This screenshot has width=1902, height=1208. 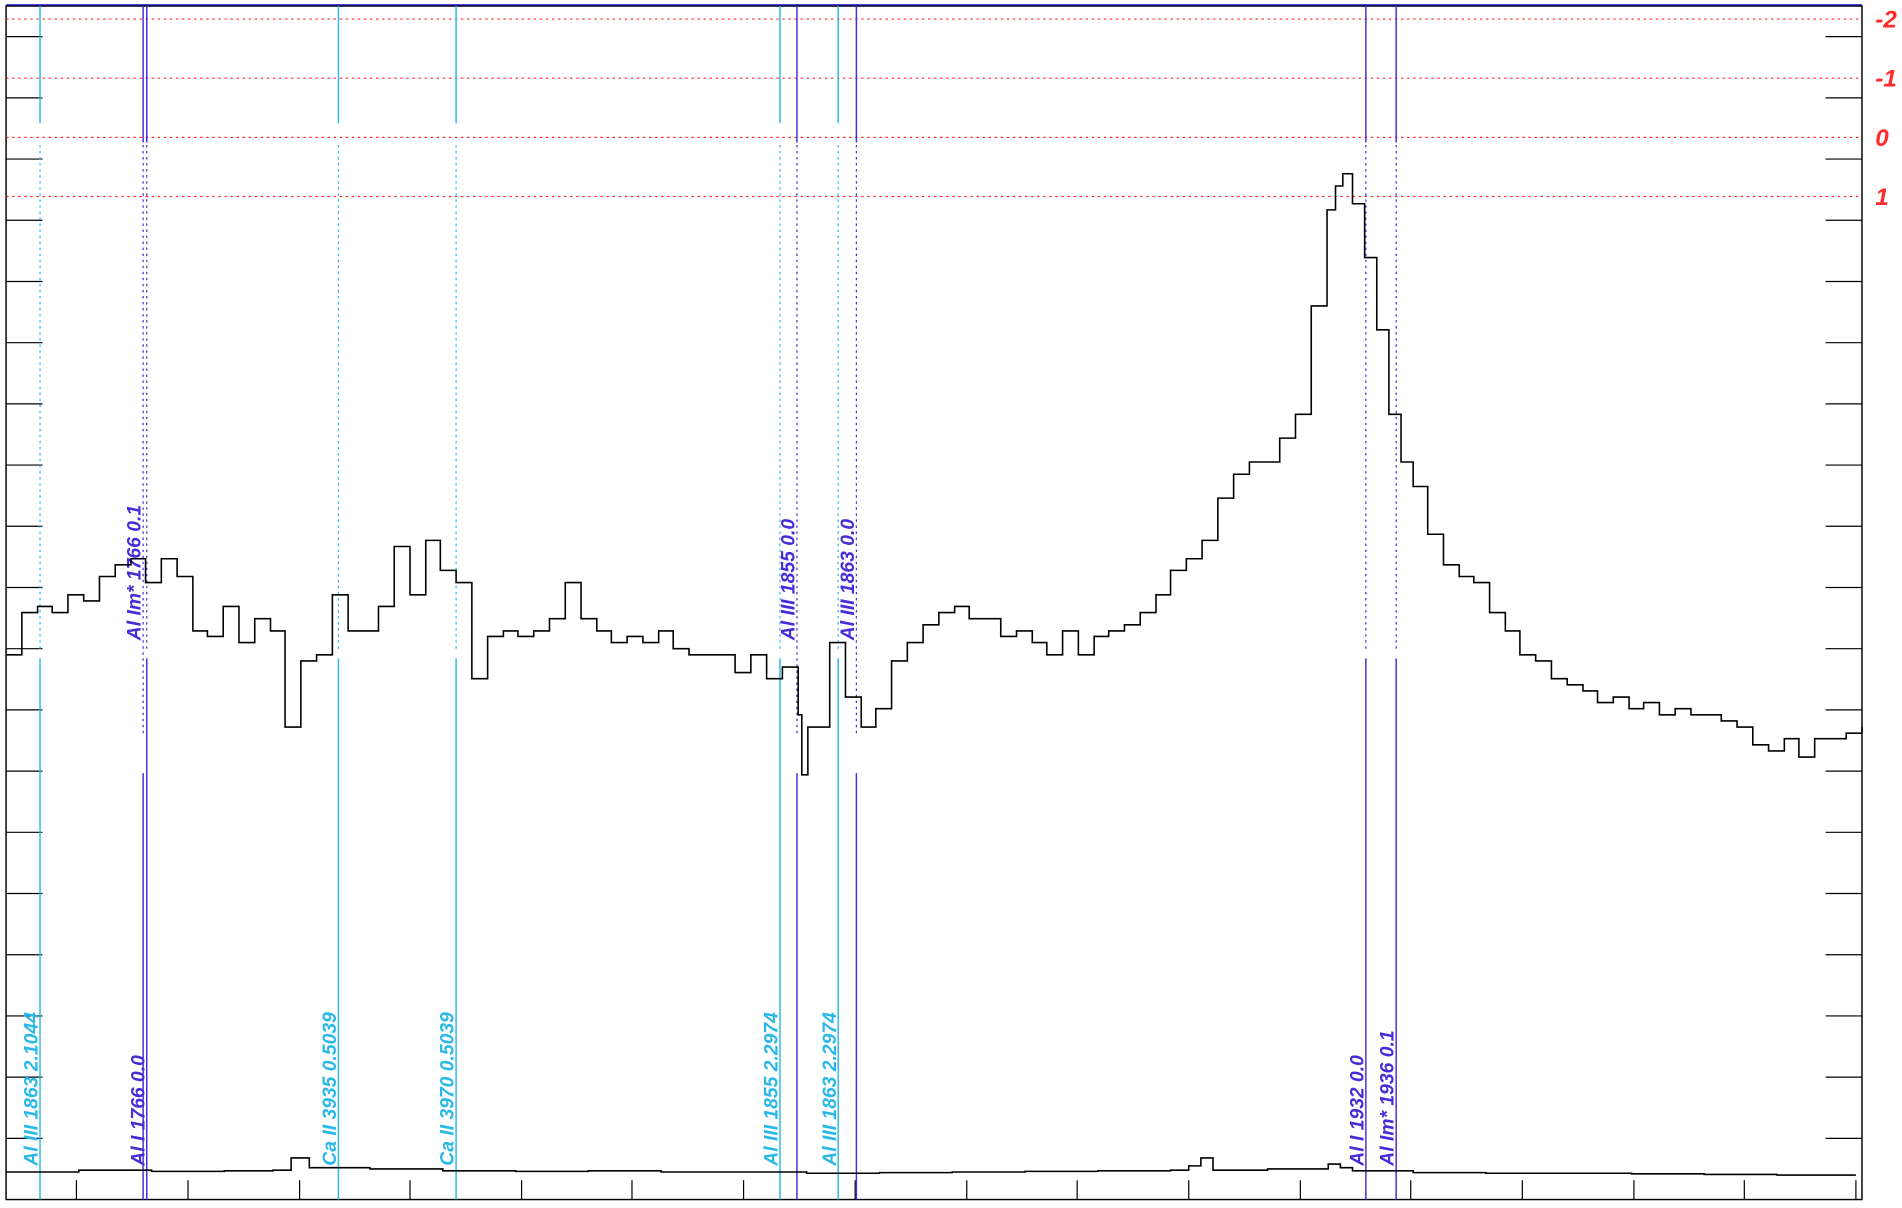 I want to click on line-marker: Al III 1855 2.2974, so click(x=772, y=603).